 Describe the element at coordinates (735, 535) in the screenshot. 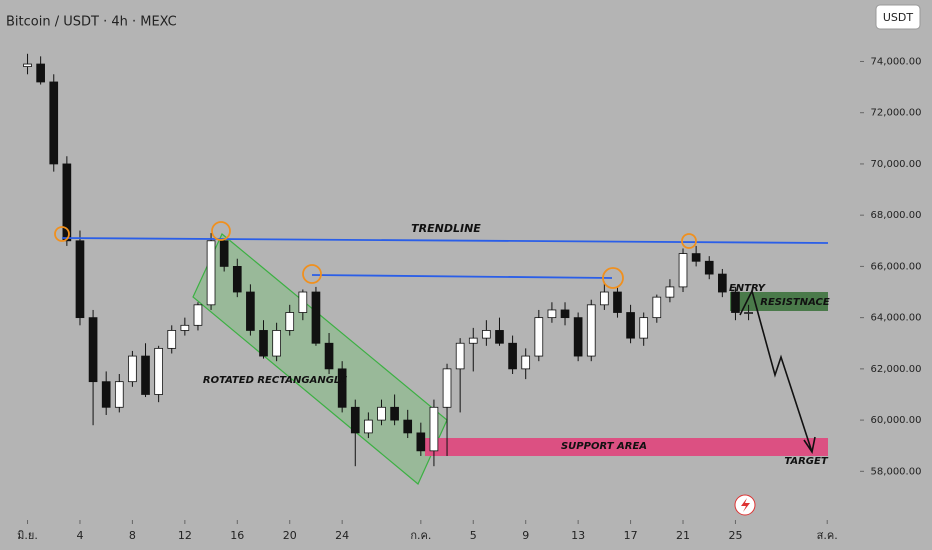

I see `x-tick-label: 25` at that location.